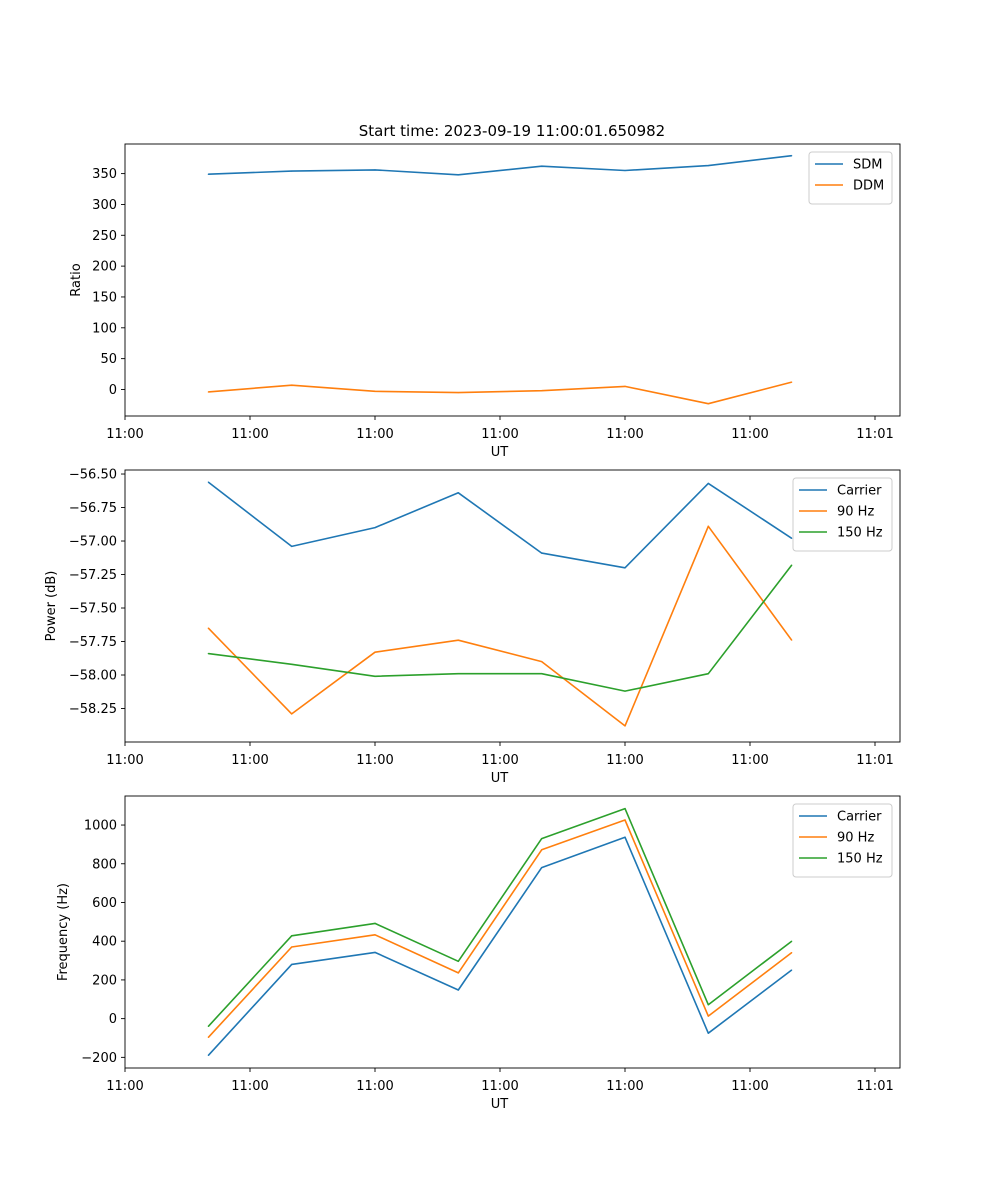  I want to click on y-axis-label: Power (dB), so click(51, 606).